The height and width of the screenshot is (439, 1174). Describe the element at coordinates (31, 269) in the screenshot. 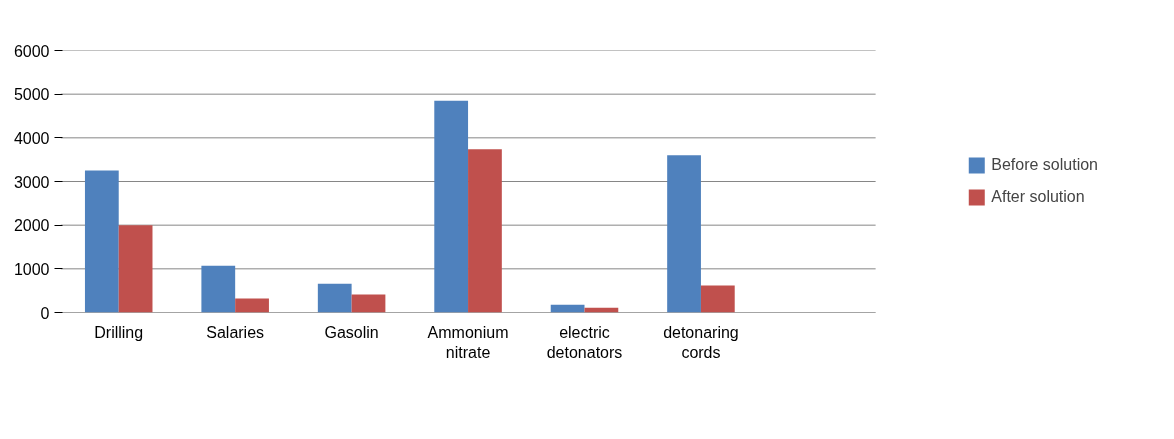

I see `y-tick-label: 1000` at that location.